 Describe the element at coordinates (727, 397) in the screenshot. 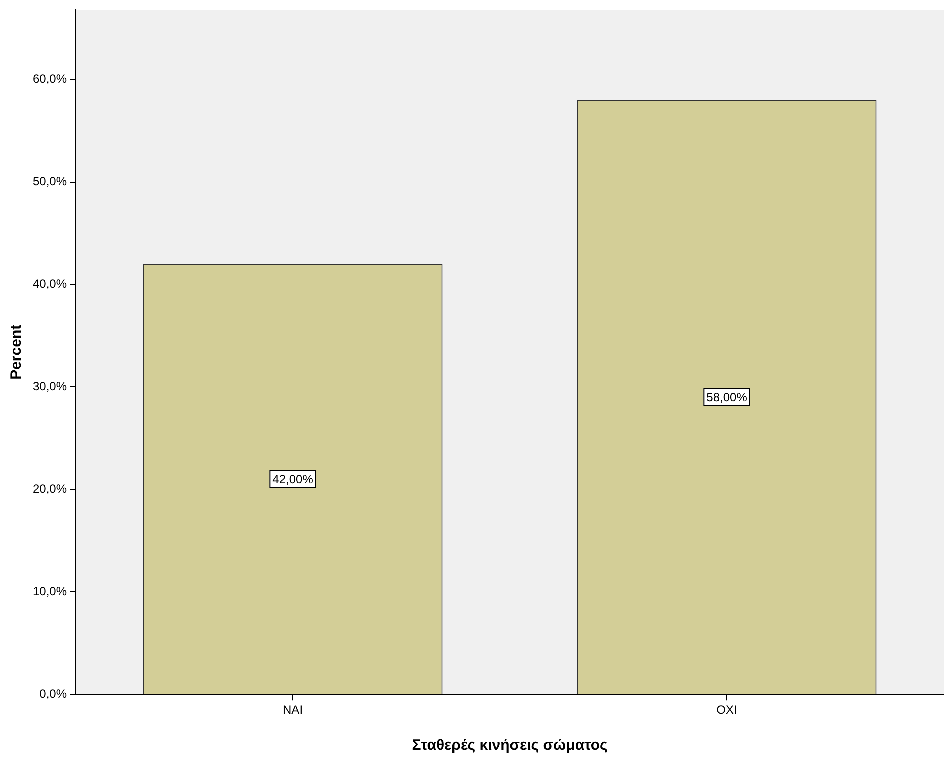

I see `data-label: 58,00%` at that location.